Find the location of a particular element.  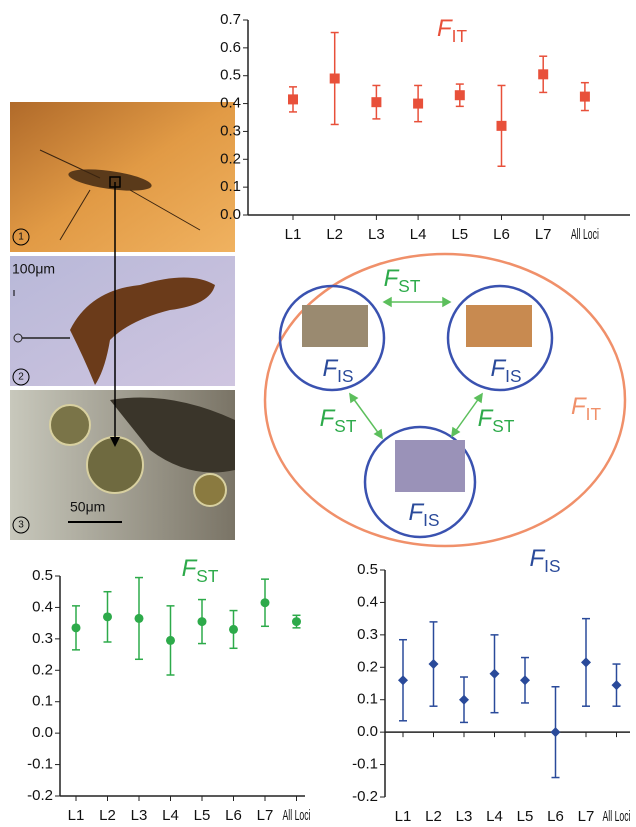

diagram-label: FIT is located at coordinates (586, 408).